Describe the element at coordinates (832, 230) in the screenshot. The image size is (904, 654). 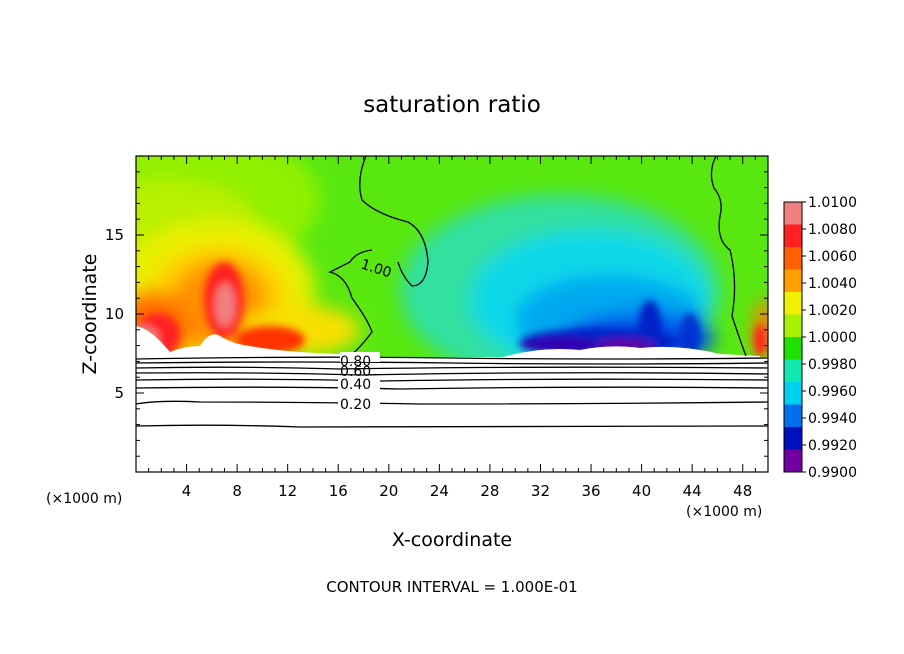
I see `colorbar-label: 1.0080` at that location.